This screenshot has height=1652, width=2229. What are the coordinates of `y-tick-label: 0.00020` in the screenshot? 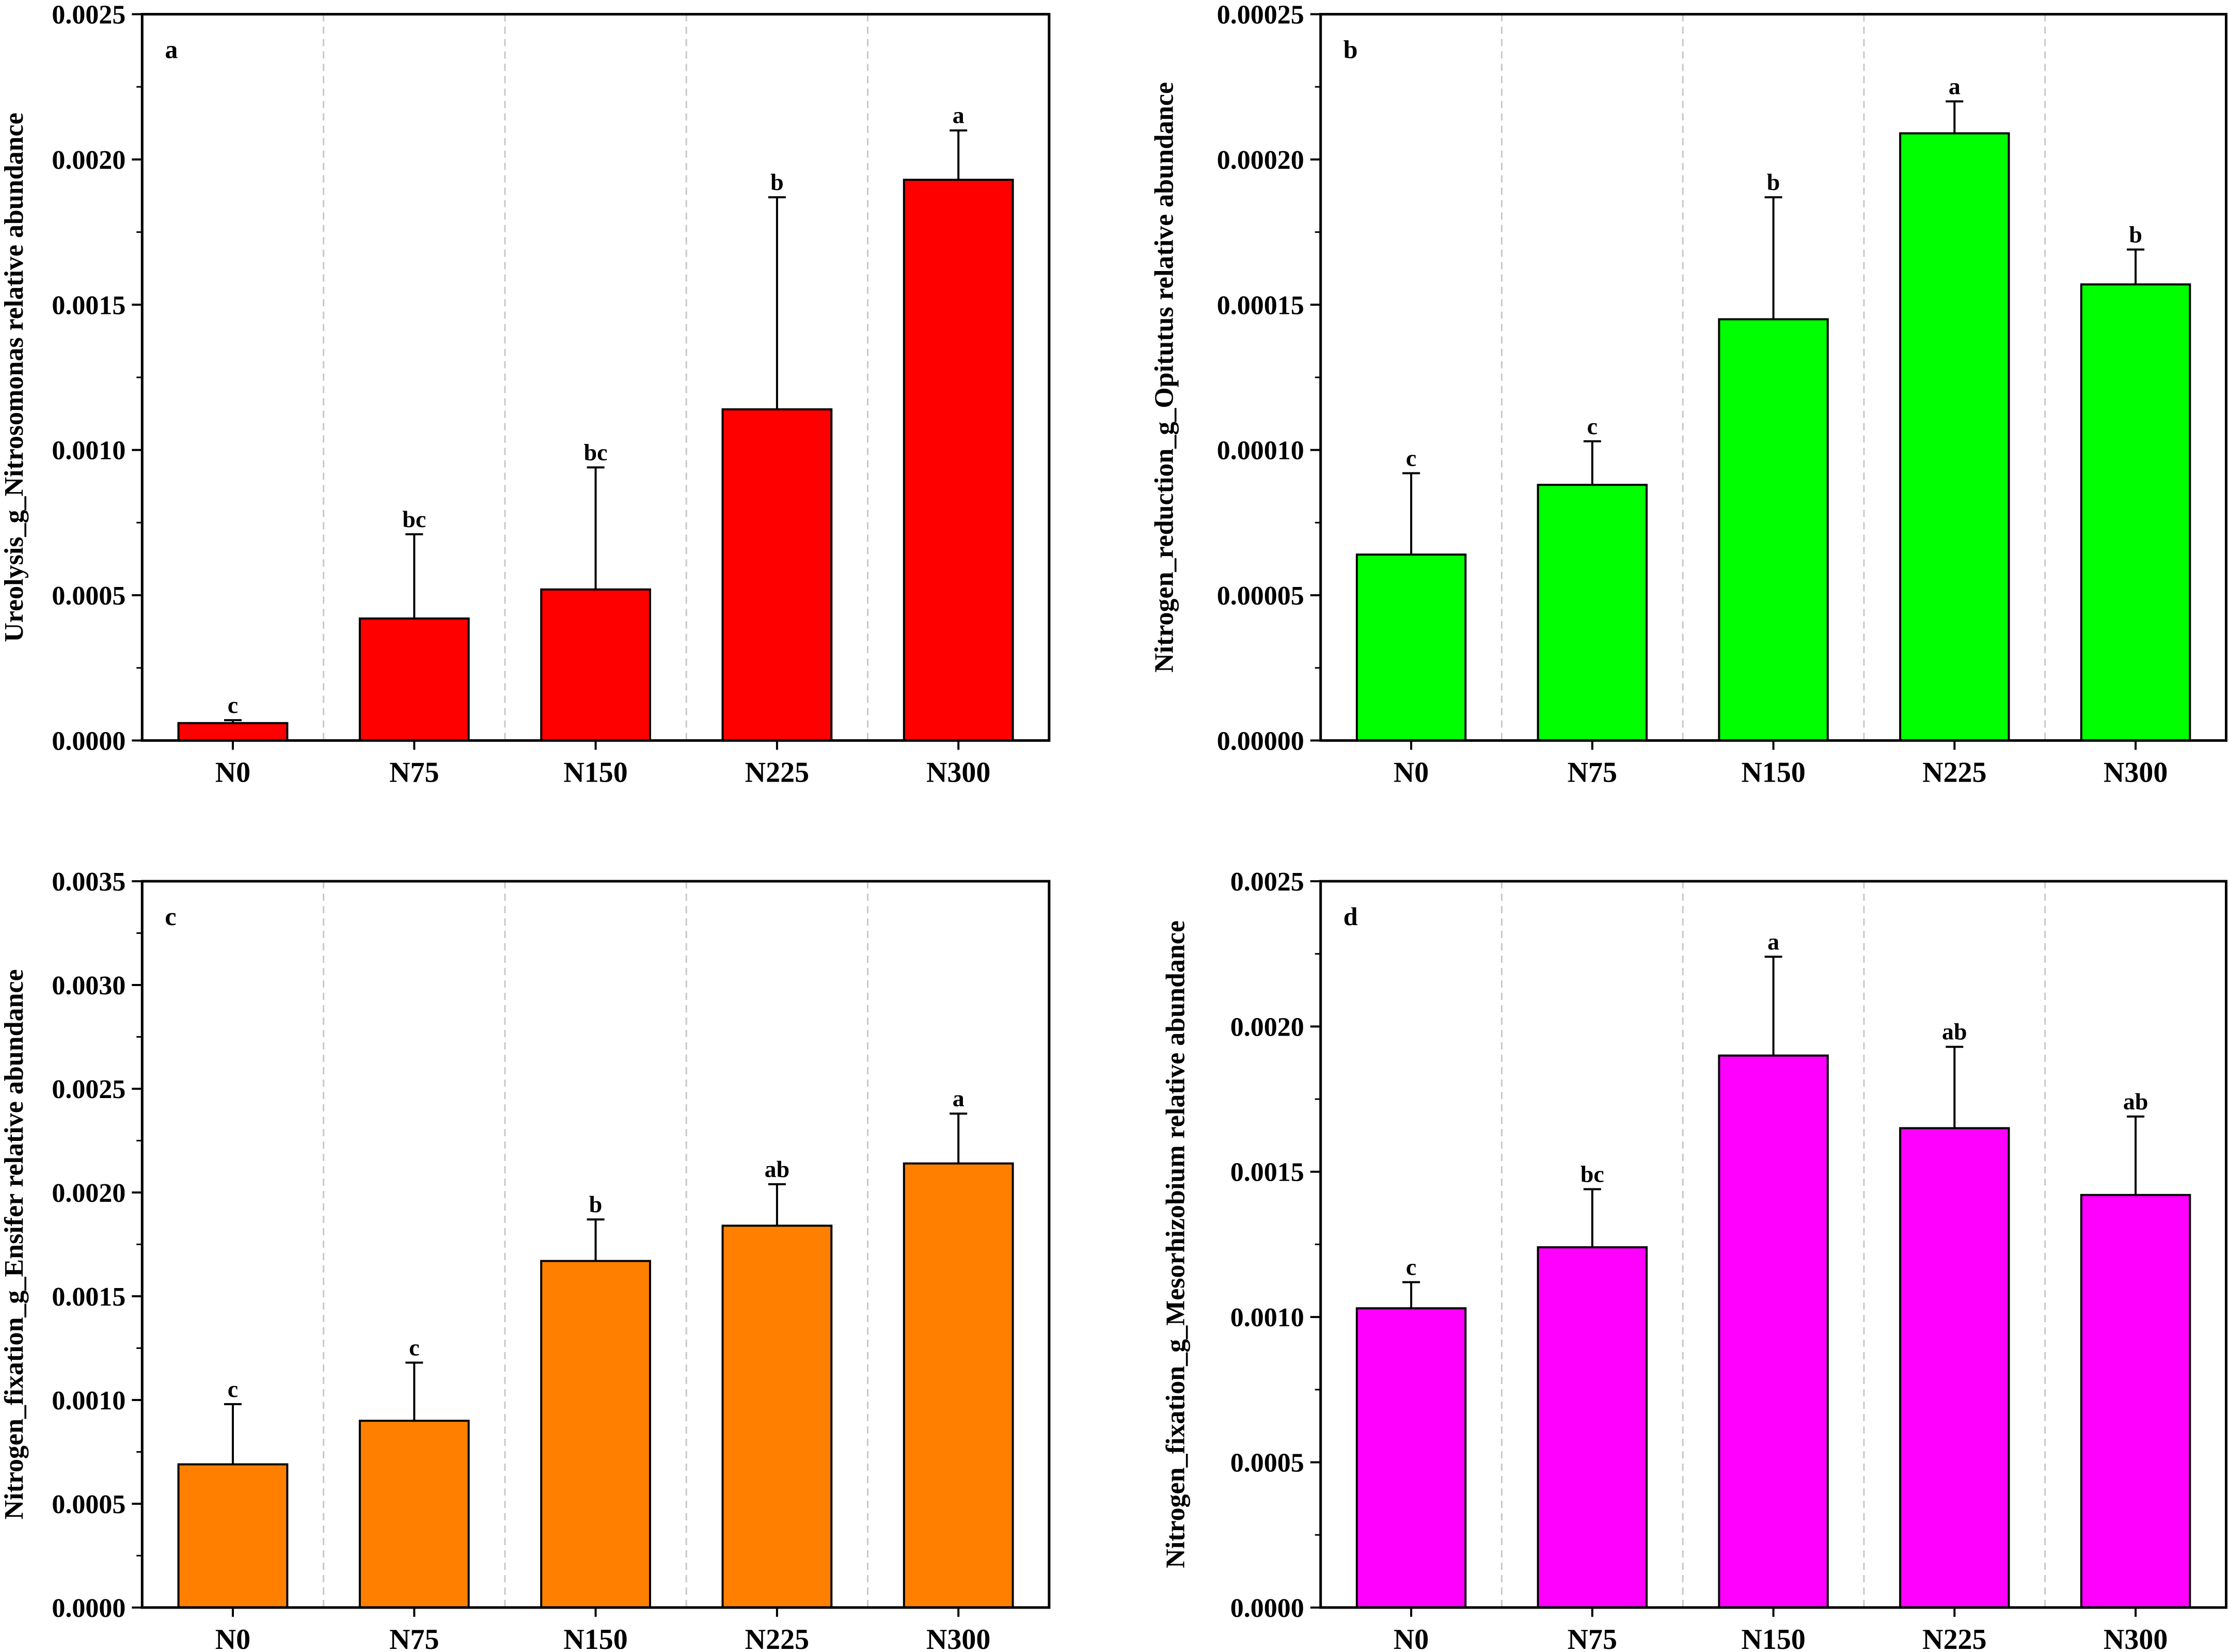 It's located at (1260, 160).